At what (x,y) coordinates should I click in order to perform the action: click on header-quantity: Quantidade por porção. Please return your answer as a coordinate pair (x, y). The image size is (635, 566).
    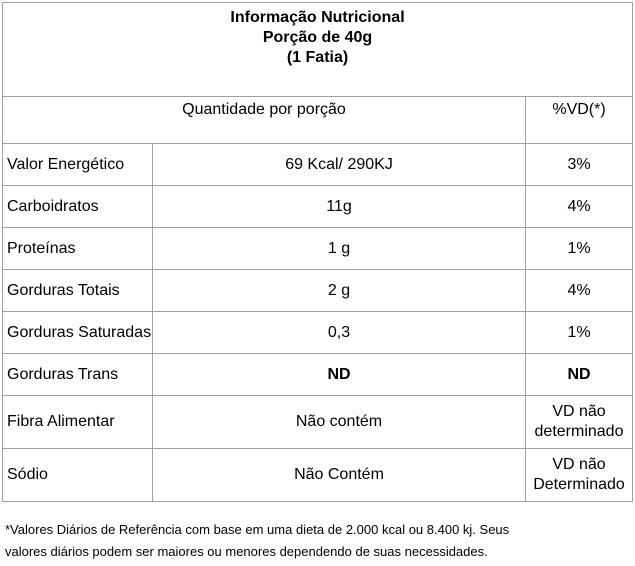
    Looking at the image, I should click on (264, 120).